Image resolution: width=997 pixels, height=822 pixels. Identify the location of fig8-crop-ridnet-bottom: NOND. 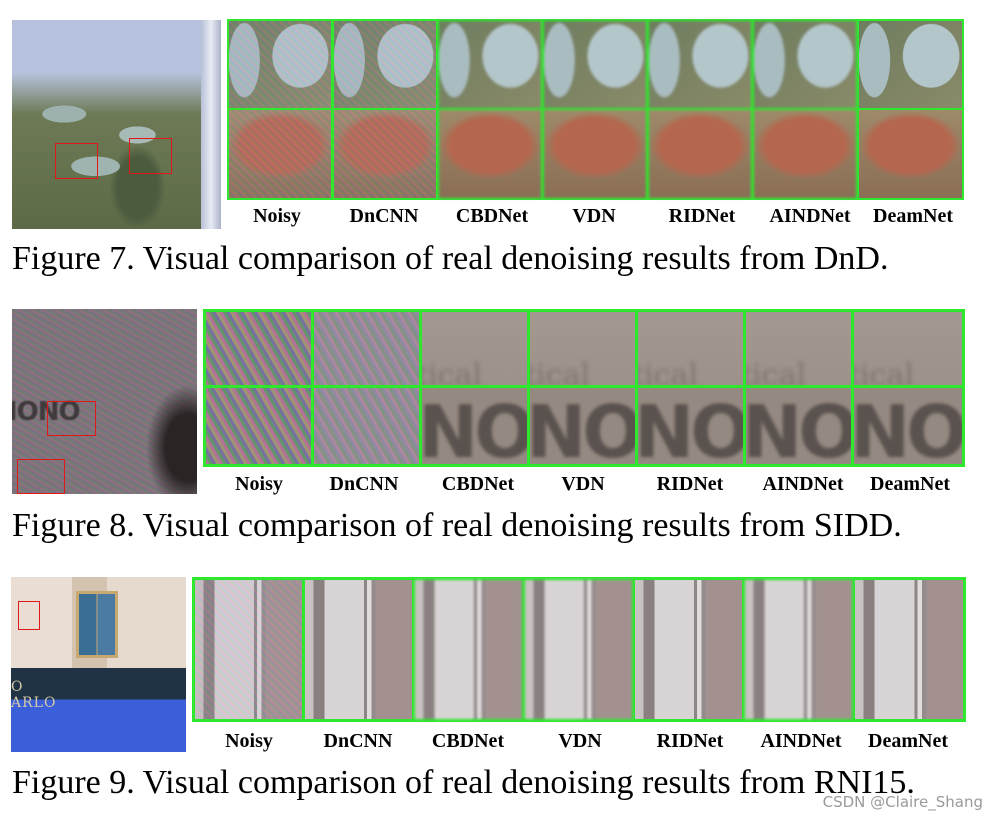
(690, 426).